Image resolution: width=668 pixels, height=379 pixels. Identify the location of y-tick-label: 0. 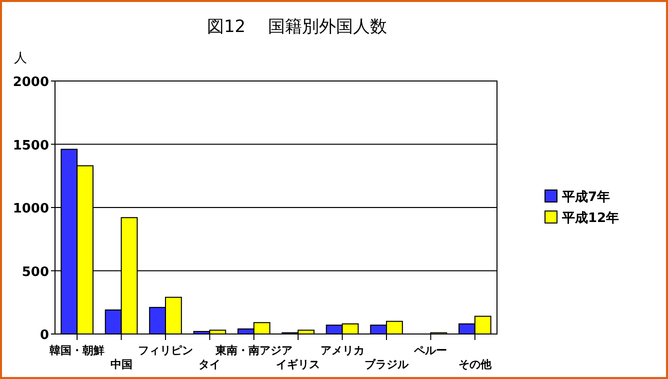
(44, 335).